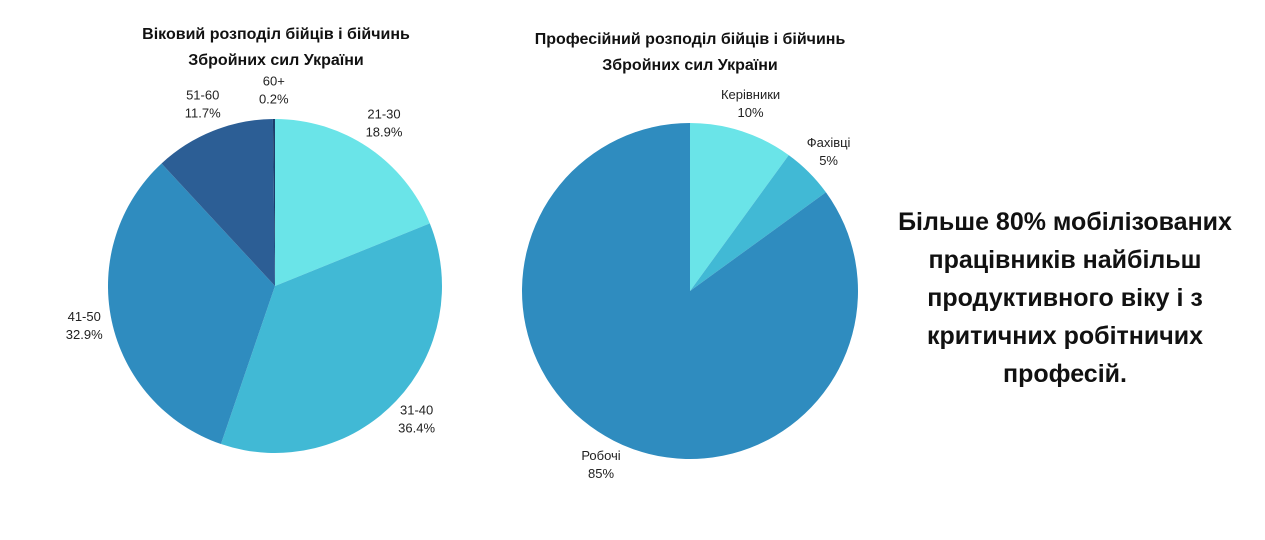 The height and width of the screenshot is (540, 1265). Describe the element at coordinates (751, 112) in the screenshot. I see `value-label: 10%` at that location.